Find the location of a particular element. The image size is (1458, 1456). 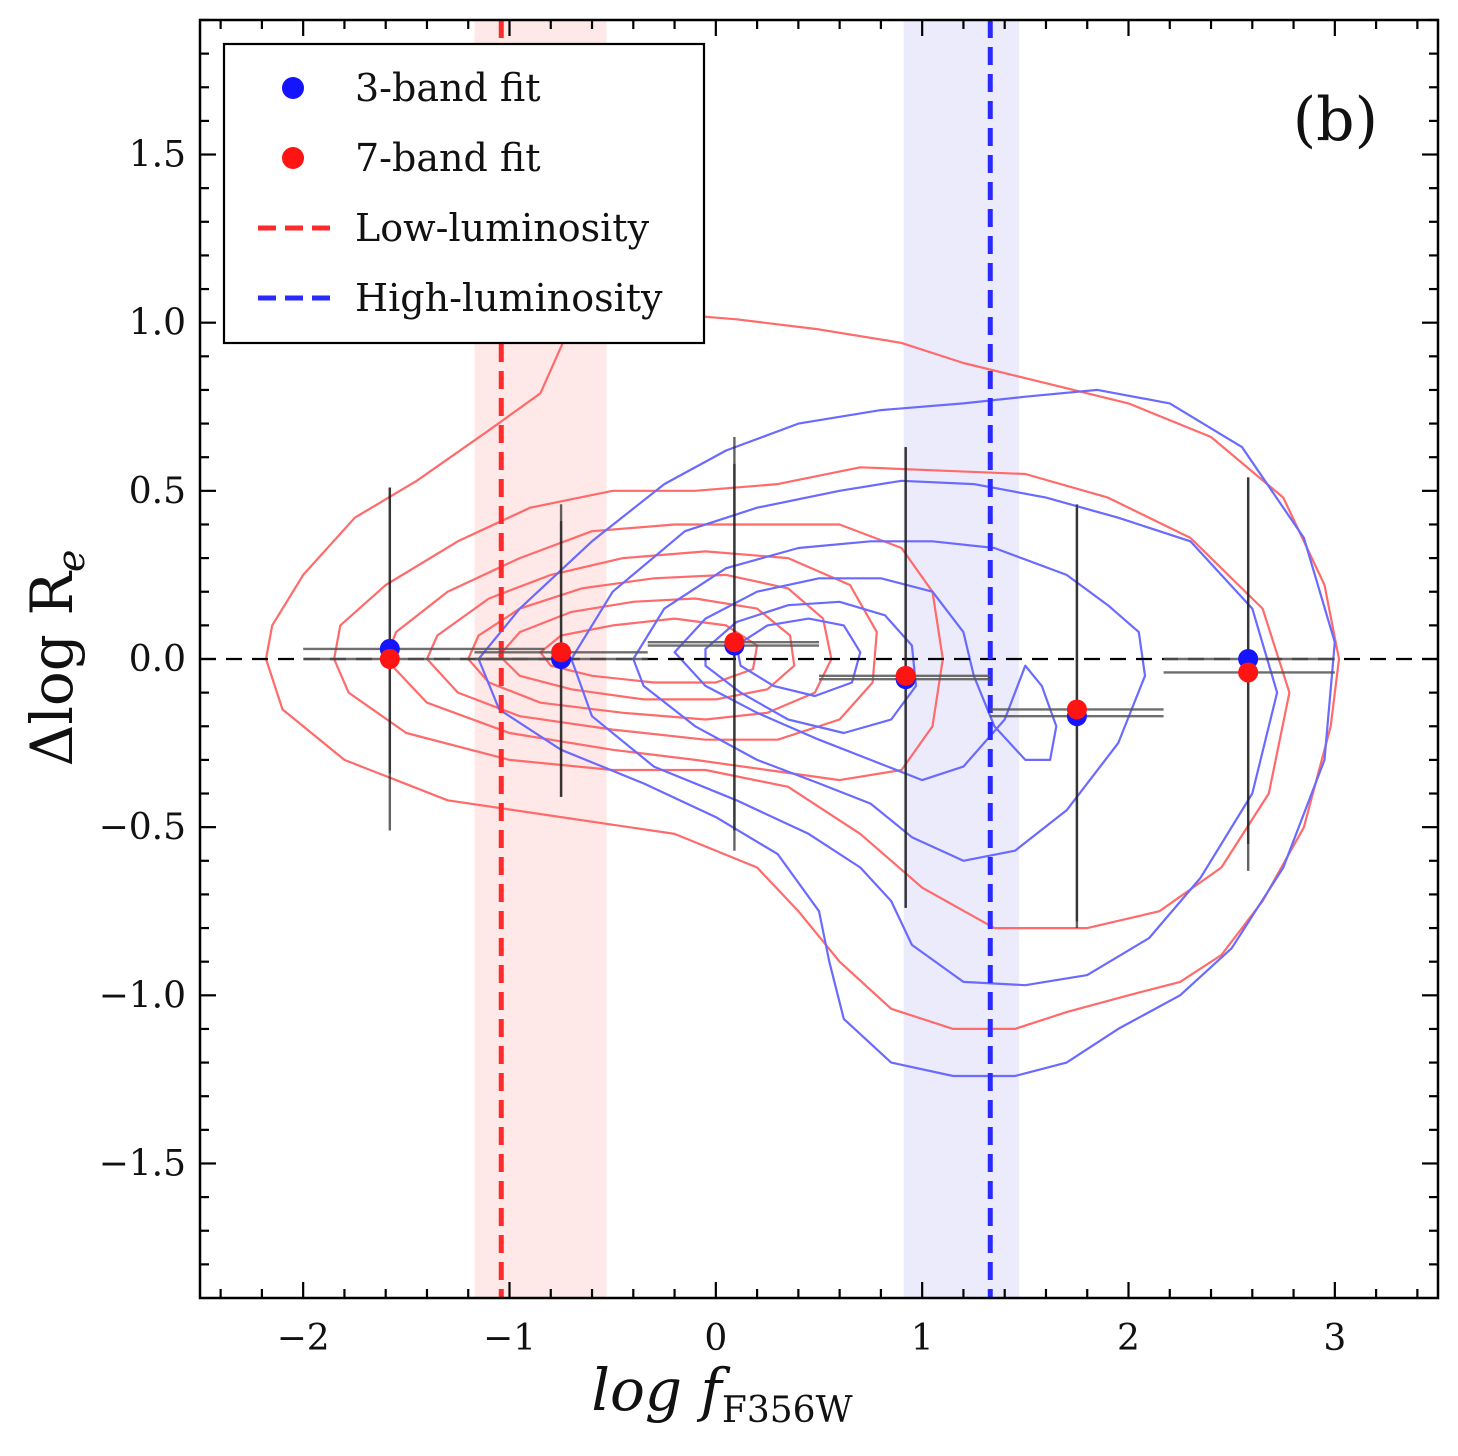

legend-label-1: 7-band fit is located at coordinates (448, 158).